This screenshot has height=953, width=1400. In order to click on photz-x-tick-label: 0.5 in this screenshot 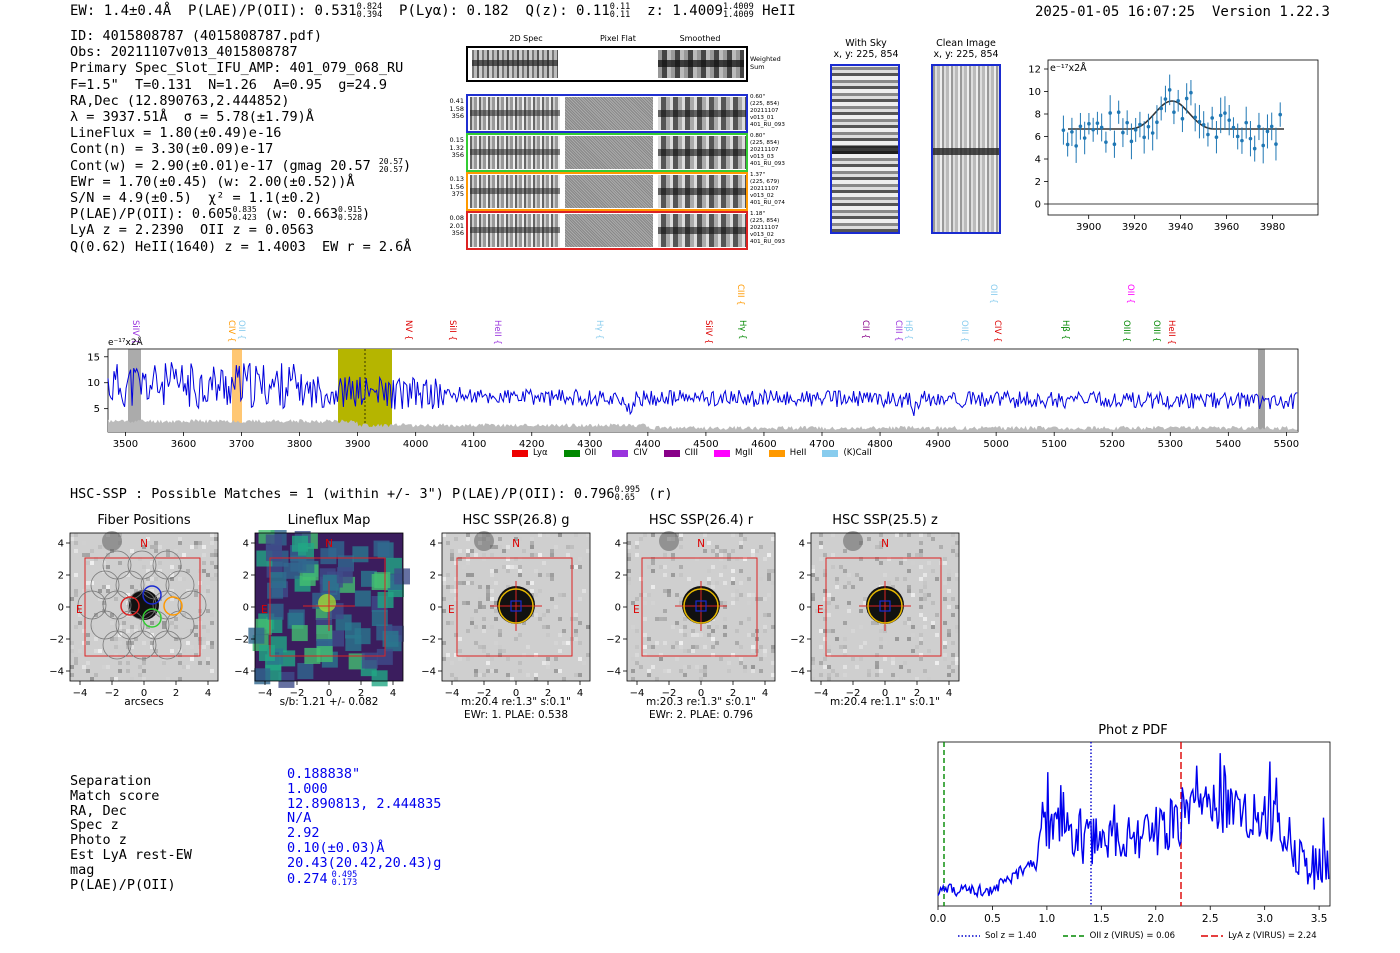, I will do `click(992, 919)`.